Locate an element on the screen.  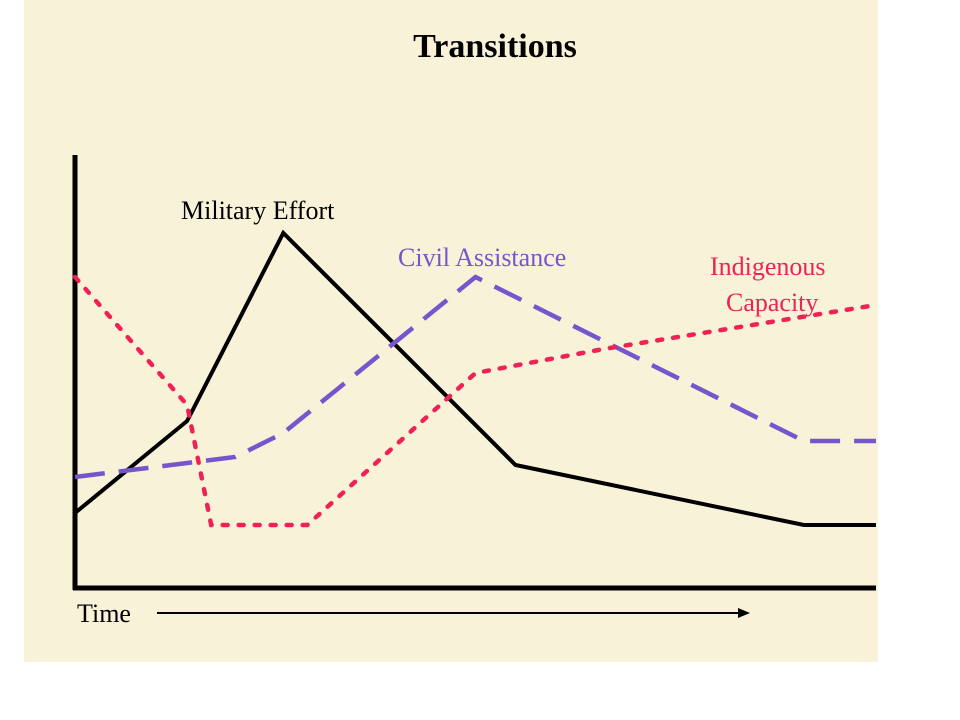
series-label-indigenous-line1: Indigenous is located at coordinates (768, 266).